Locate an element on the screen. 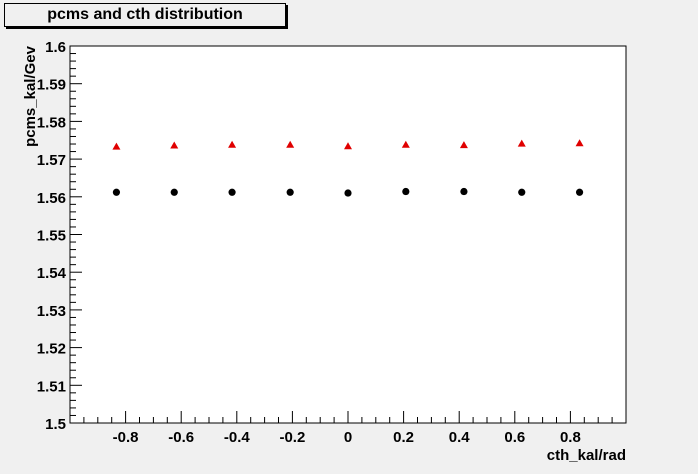  y-tick-label: 1.6 is located at coordinates (55, 47).